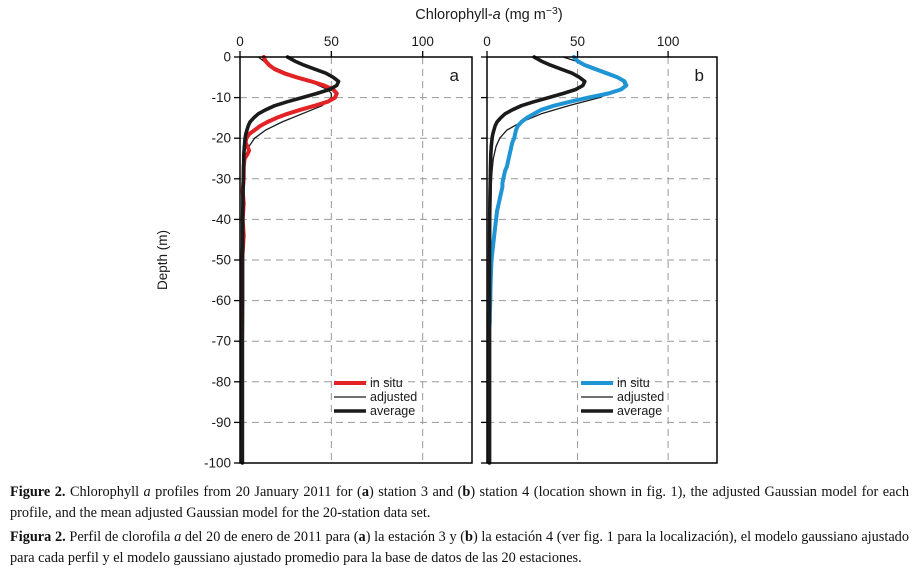 The image size is (917, 586). Describe the element at coordinates (270, 537) in the screenshot. I see `caption-segment: del 20 de enero de 2011 para (` at that location.